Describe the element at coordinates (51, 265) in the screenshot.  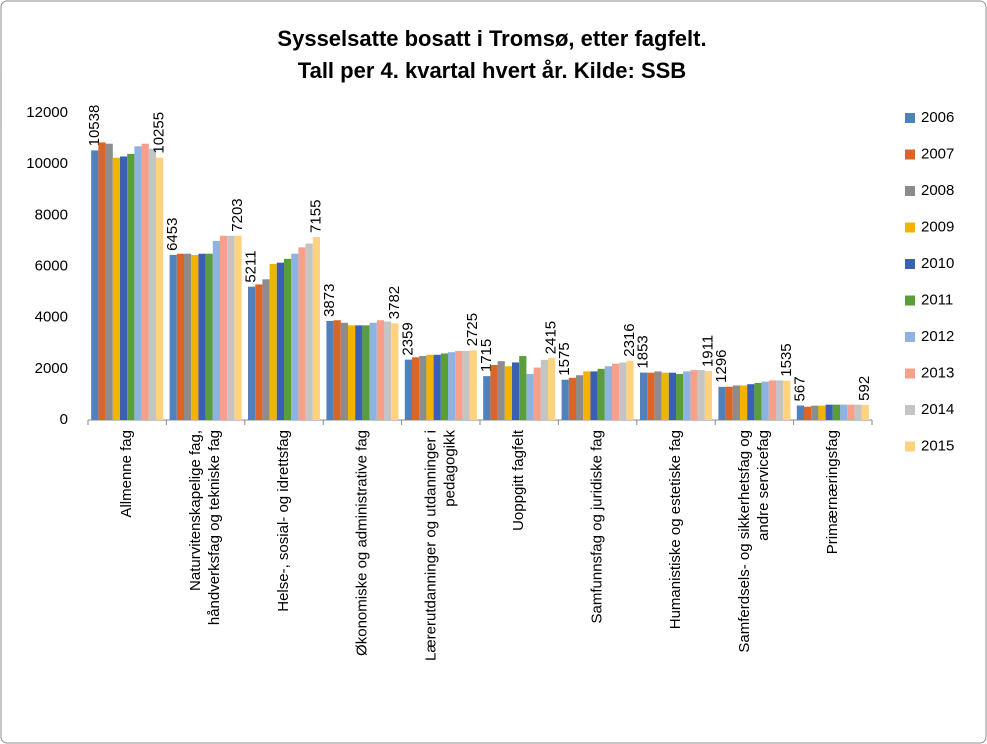
I see `y-tick-label: 6000` at that location.